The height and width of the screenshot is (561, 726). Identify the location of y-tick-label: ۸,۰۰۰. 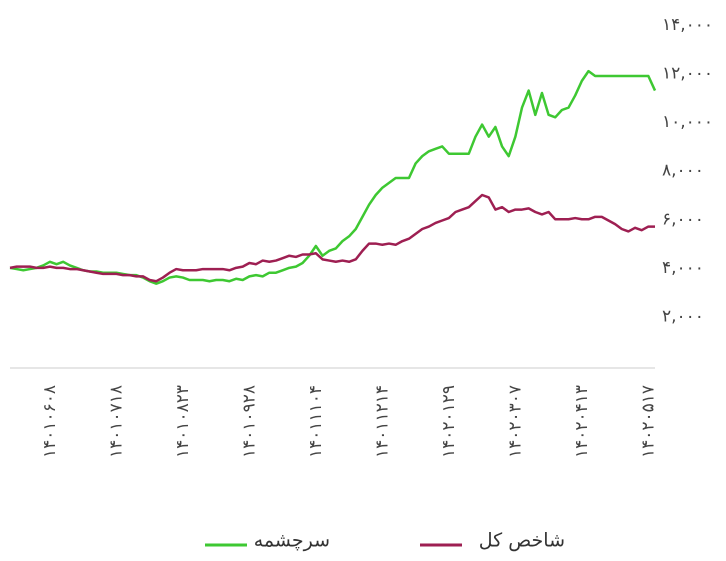
(683, 171).